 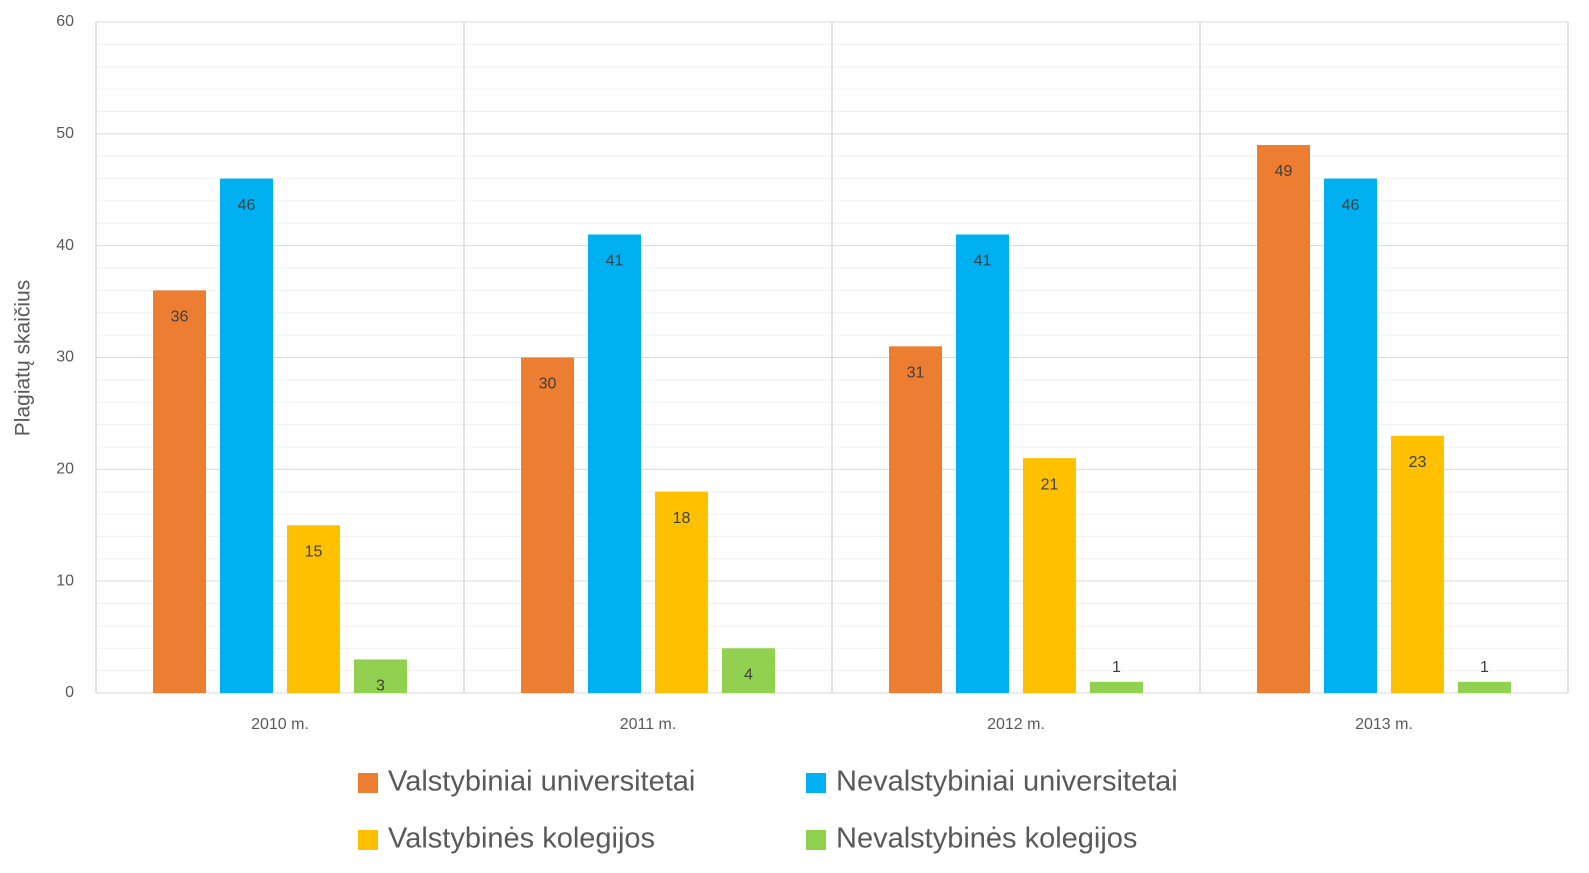 I want to click on legend-label: Nevalstybinės kolegijos, so click(x=986, y=839).